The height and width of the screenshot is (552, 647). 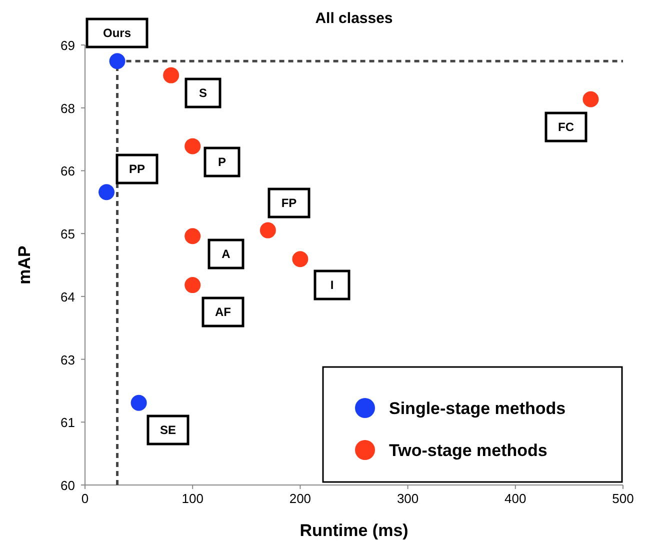 I want to click on label-box: AF, so click(x=223, y=312).